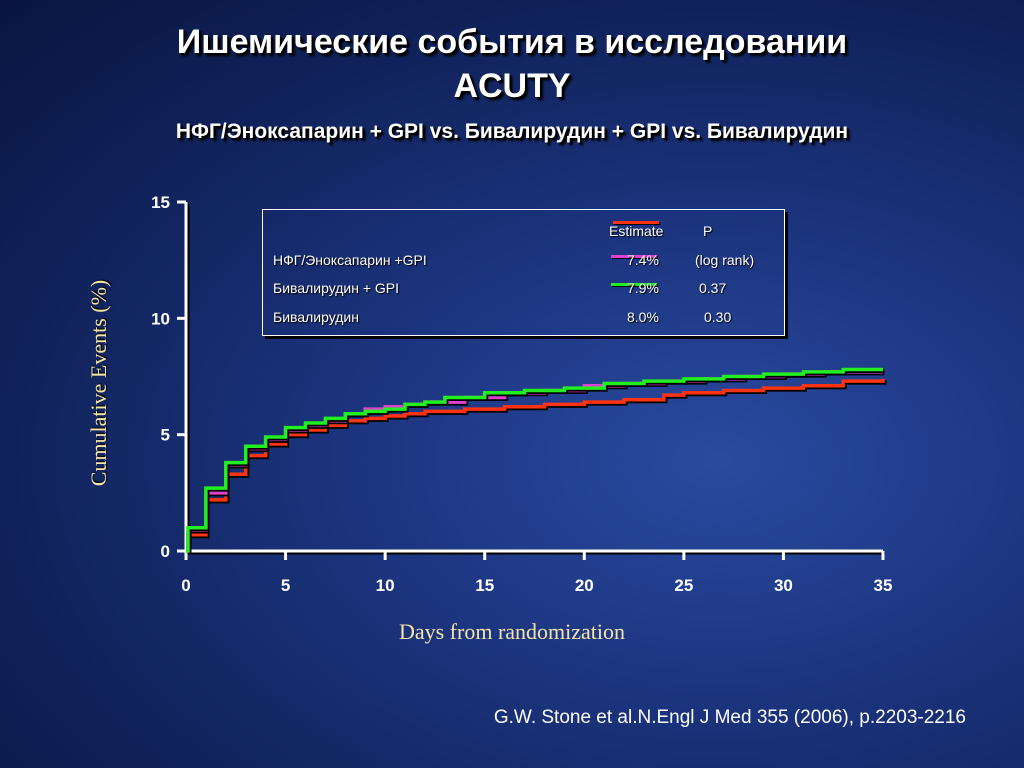 Image resolution: width=1024 pixels, height=768 pixels. I want to click on legend-header-swatch, so click(636, 222).